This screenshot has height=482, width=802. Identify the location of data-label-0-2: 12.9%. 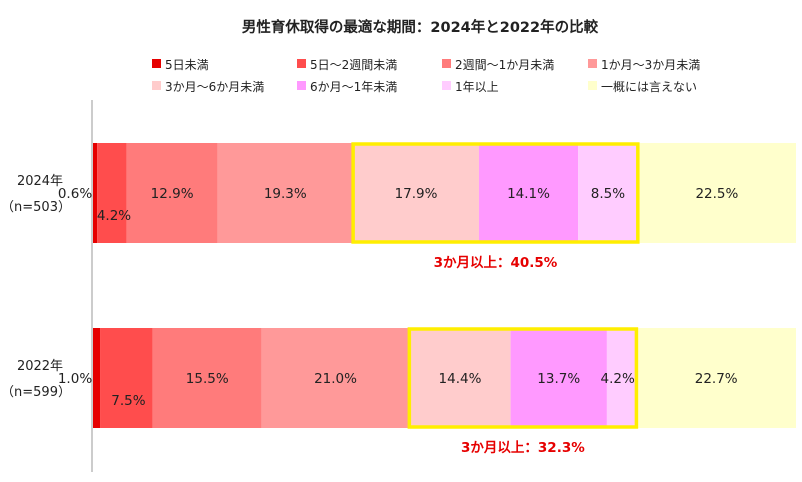
(172, 194).